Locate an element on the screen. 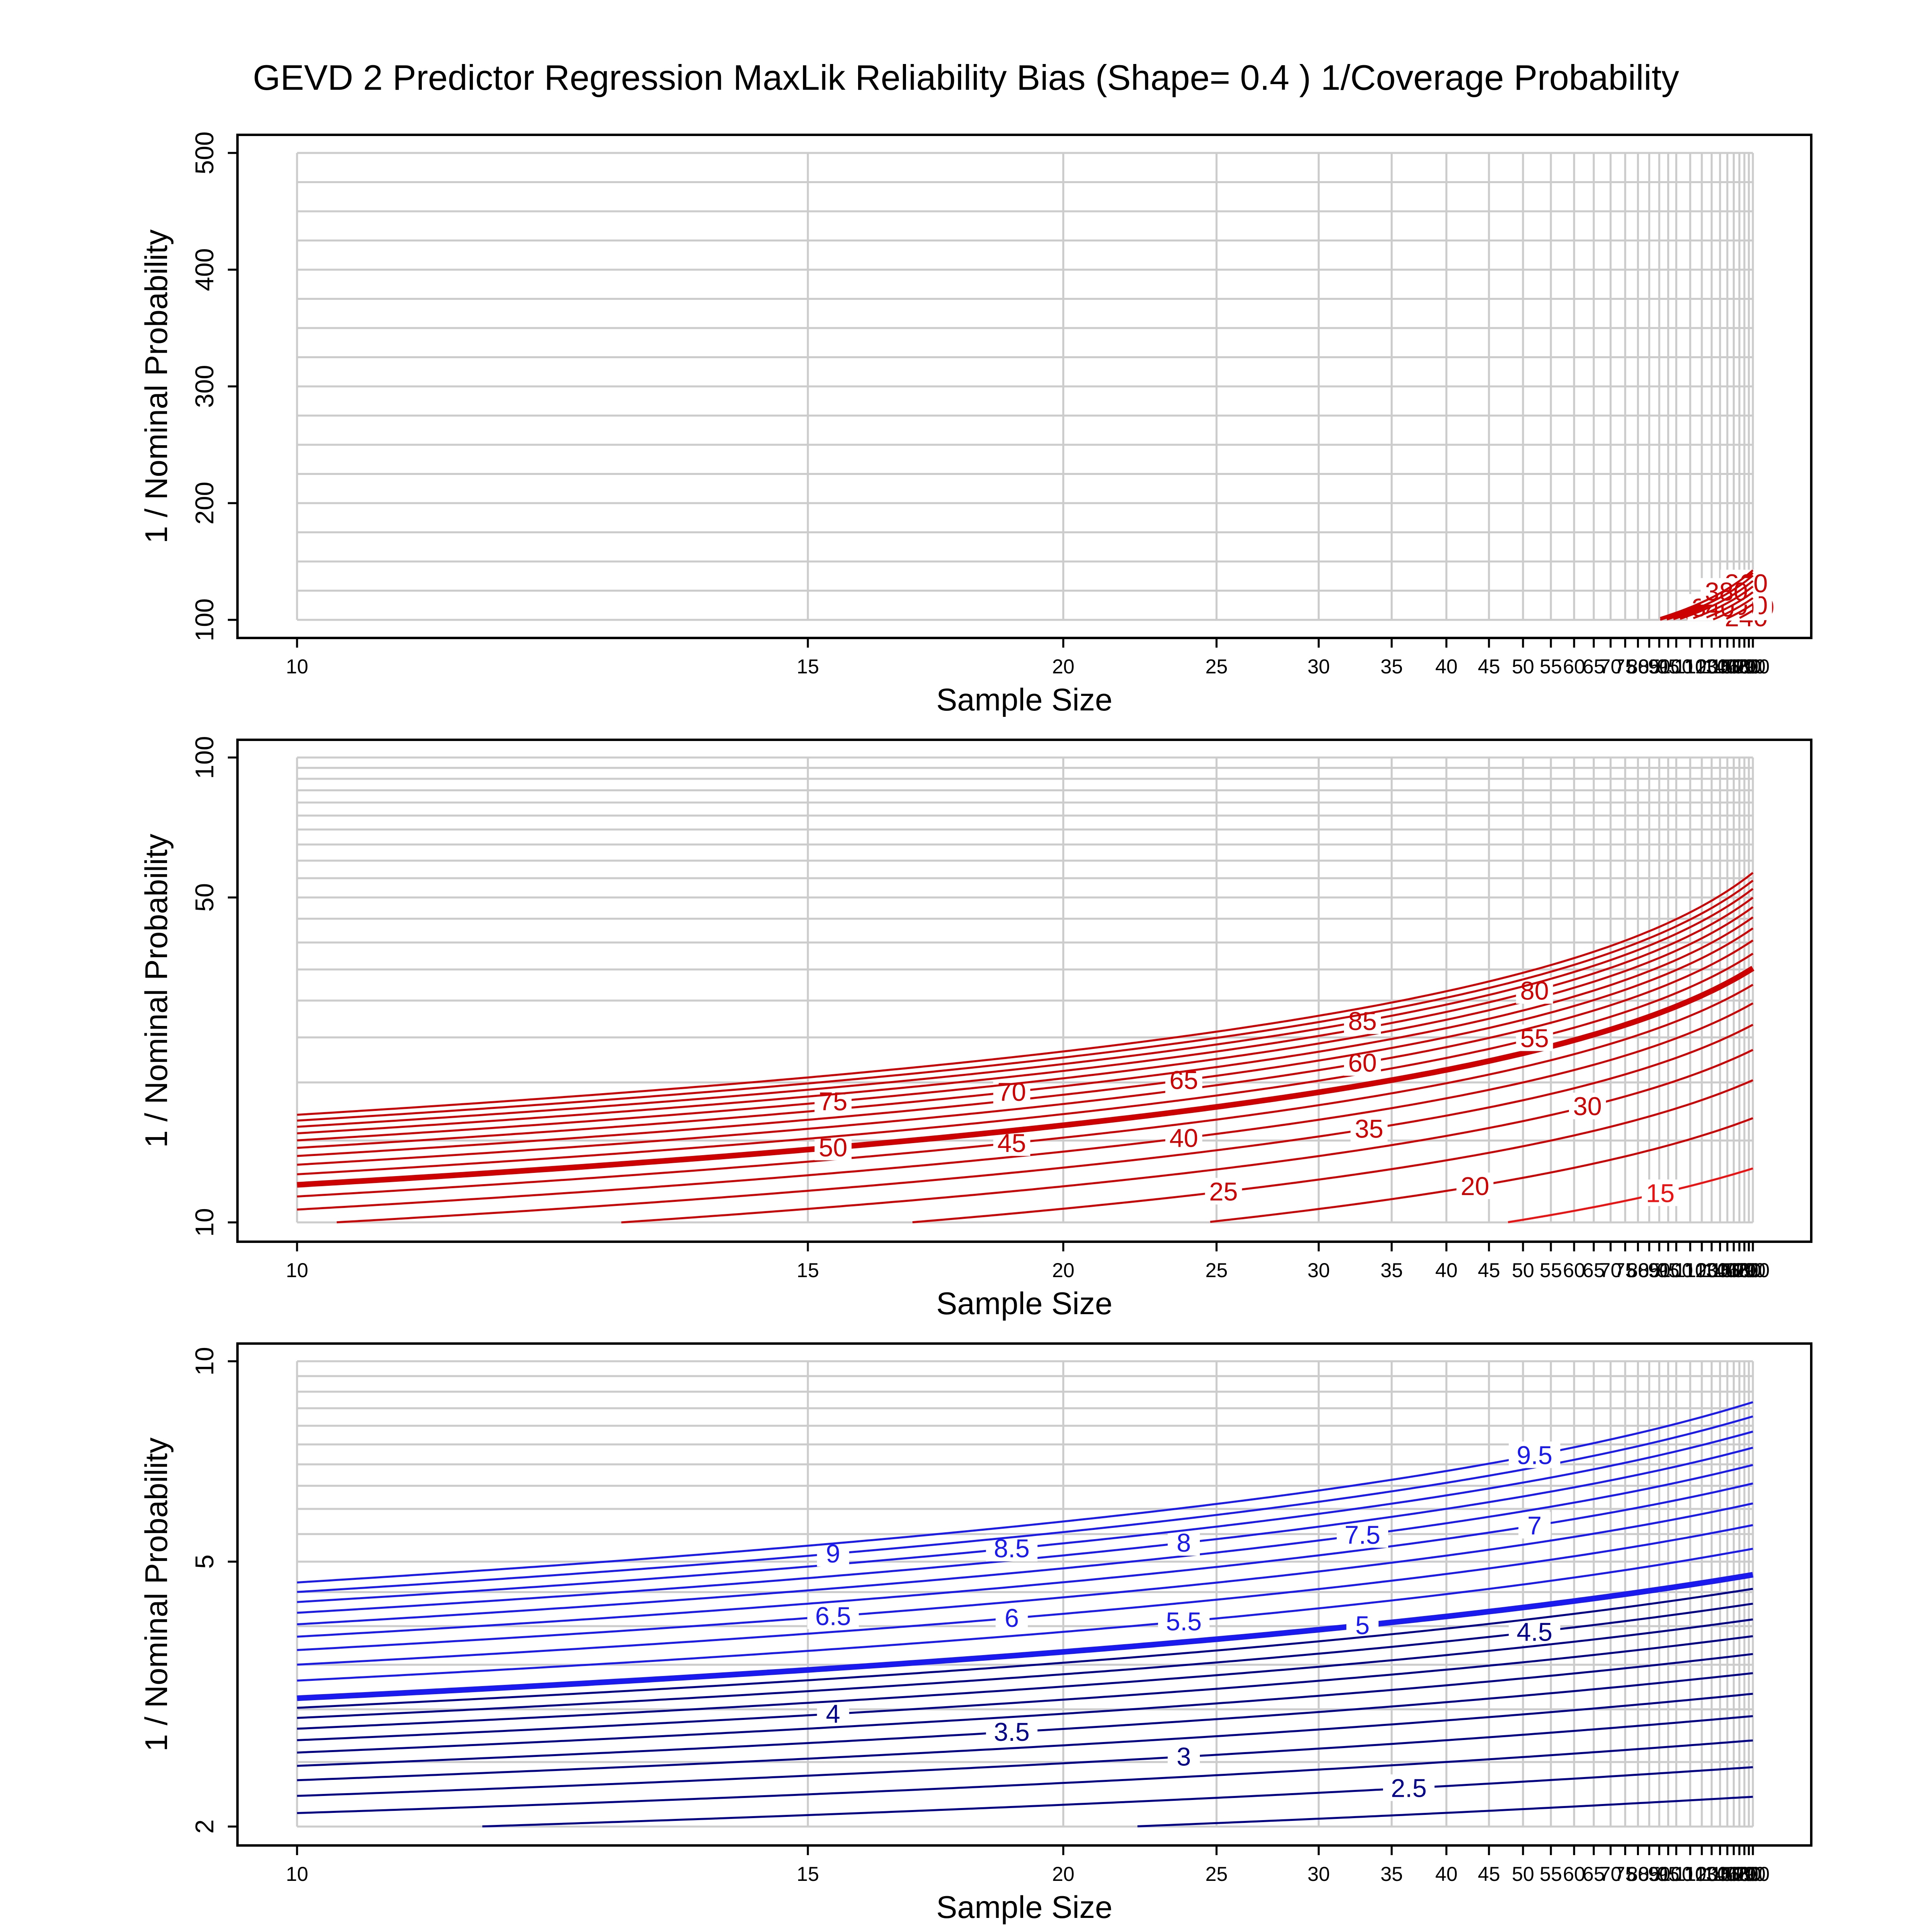  x-tick-label: 50 is located at coordinates (1523, 1874).